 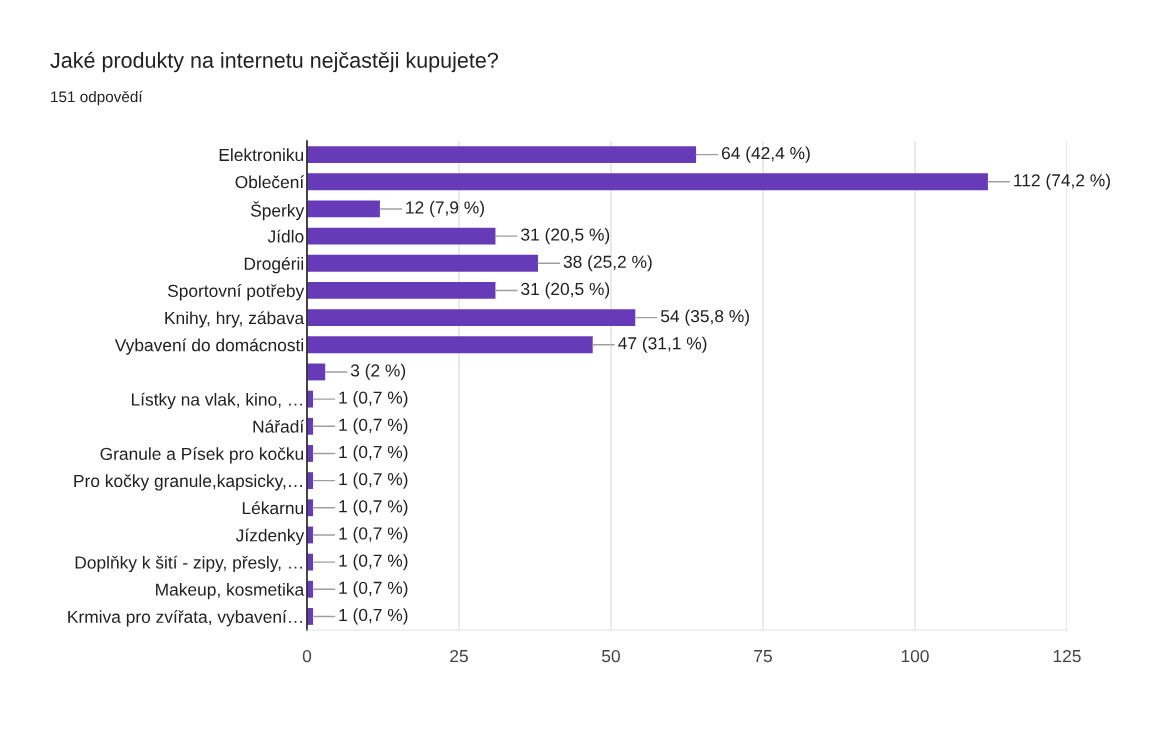 I want to click on y-tick-label: Granule a Písek pro kočku, so click(x=202, y=455).